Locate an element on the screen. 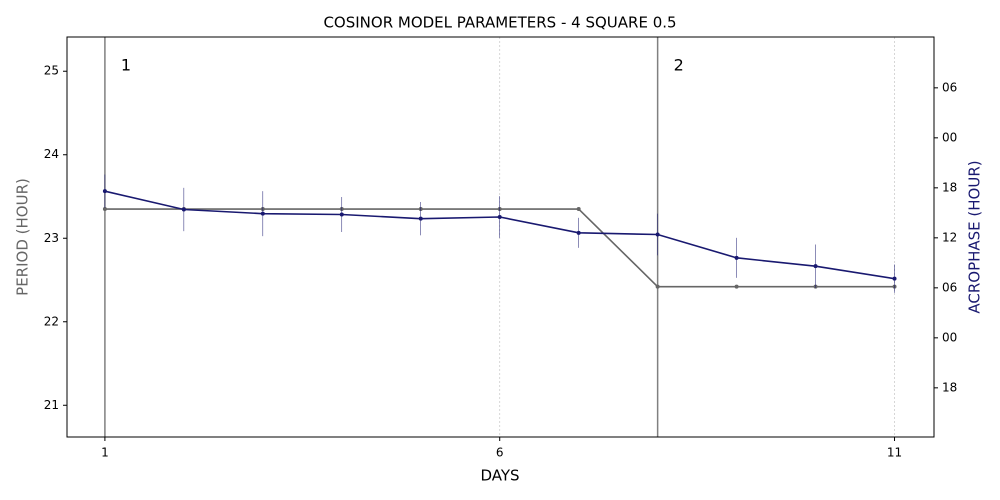 The image size is (1000, 500). y2-tick-label: 12 is located at coordinates (949, 237).